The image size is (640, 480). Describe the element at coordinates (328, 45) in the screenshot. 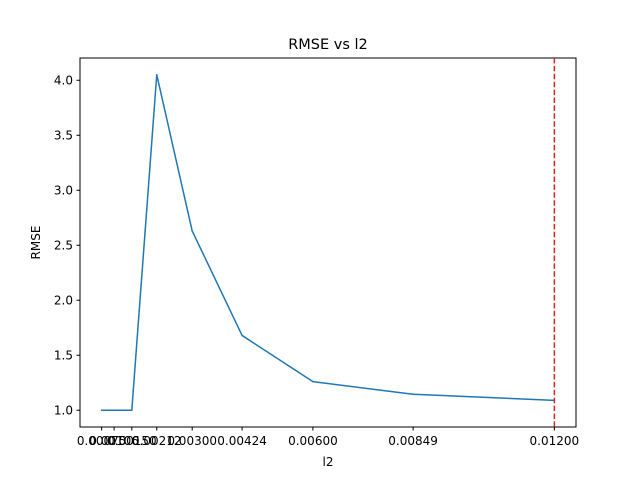

I see `chart-title: RMSE vs l2` at that location.